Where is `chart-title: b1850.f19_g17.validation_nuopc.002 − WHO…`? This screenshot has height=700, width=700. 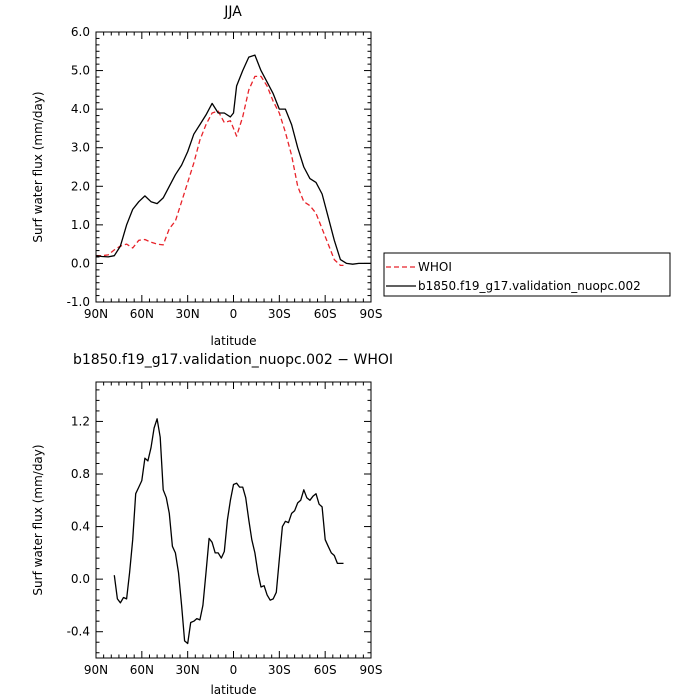 chart-title: b1850.f19_g17.validation_nuopc.002 − WHO… is located at coordinates (233, 360).